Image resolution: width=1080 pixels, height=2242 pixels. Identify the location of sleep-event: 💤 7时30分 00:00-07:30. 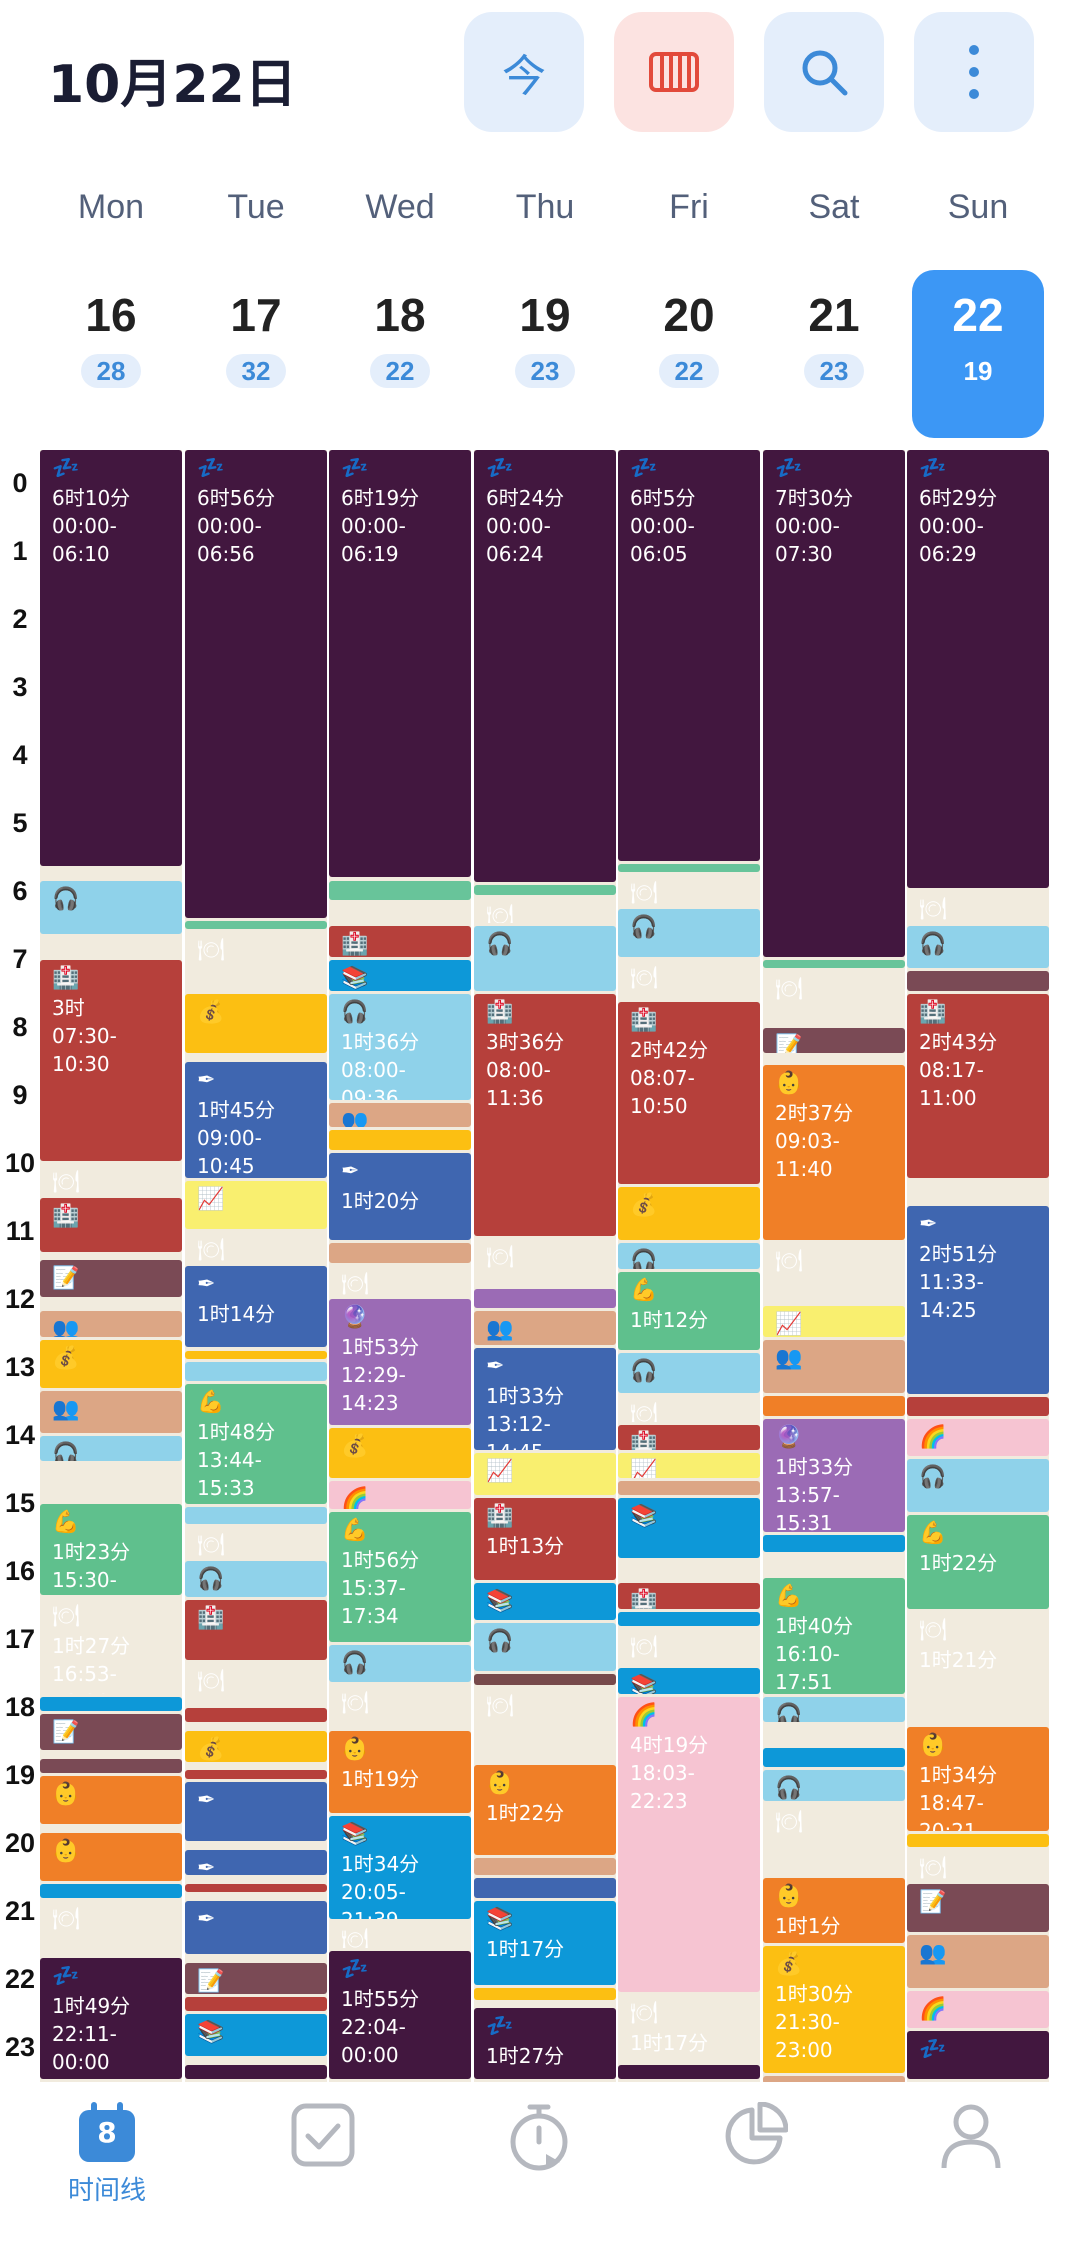
(834, 703).